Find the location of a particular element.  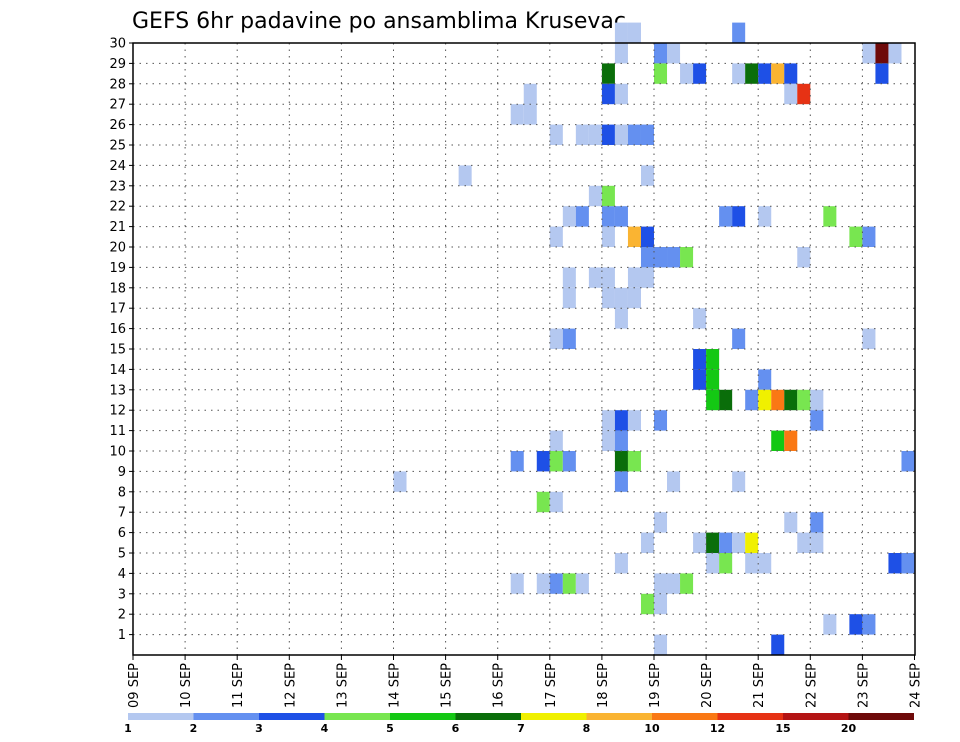

y-tick-label: 12 is located at coordinates (117, 411).